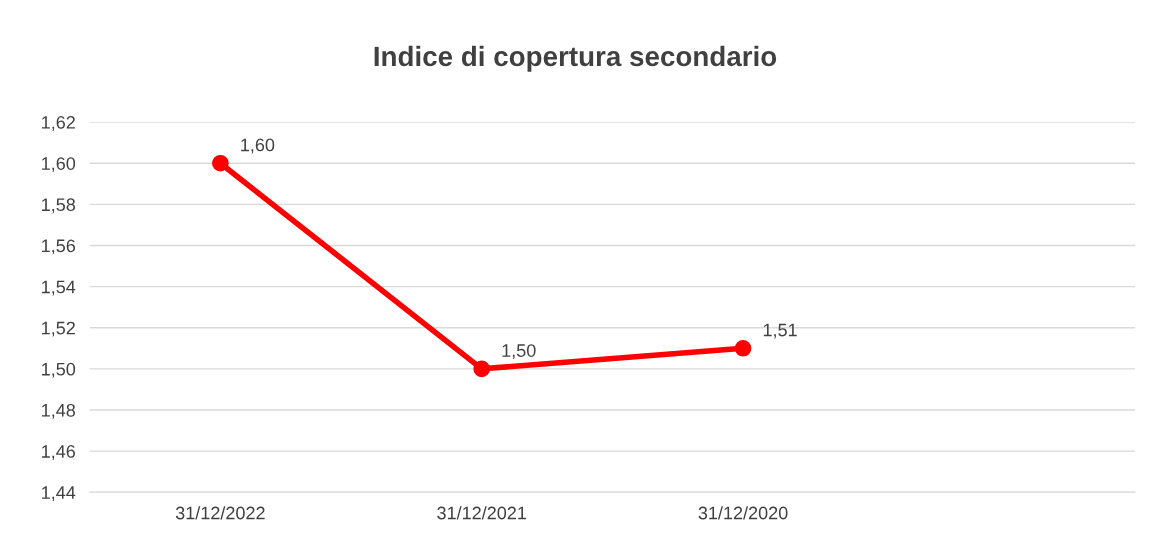  Describe the element at coordinates (59, 370) in the screenshot. I see `y-tick-label: 1,50` at that location.